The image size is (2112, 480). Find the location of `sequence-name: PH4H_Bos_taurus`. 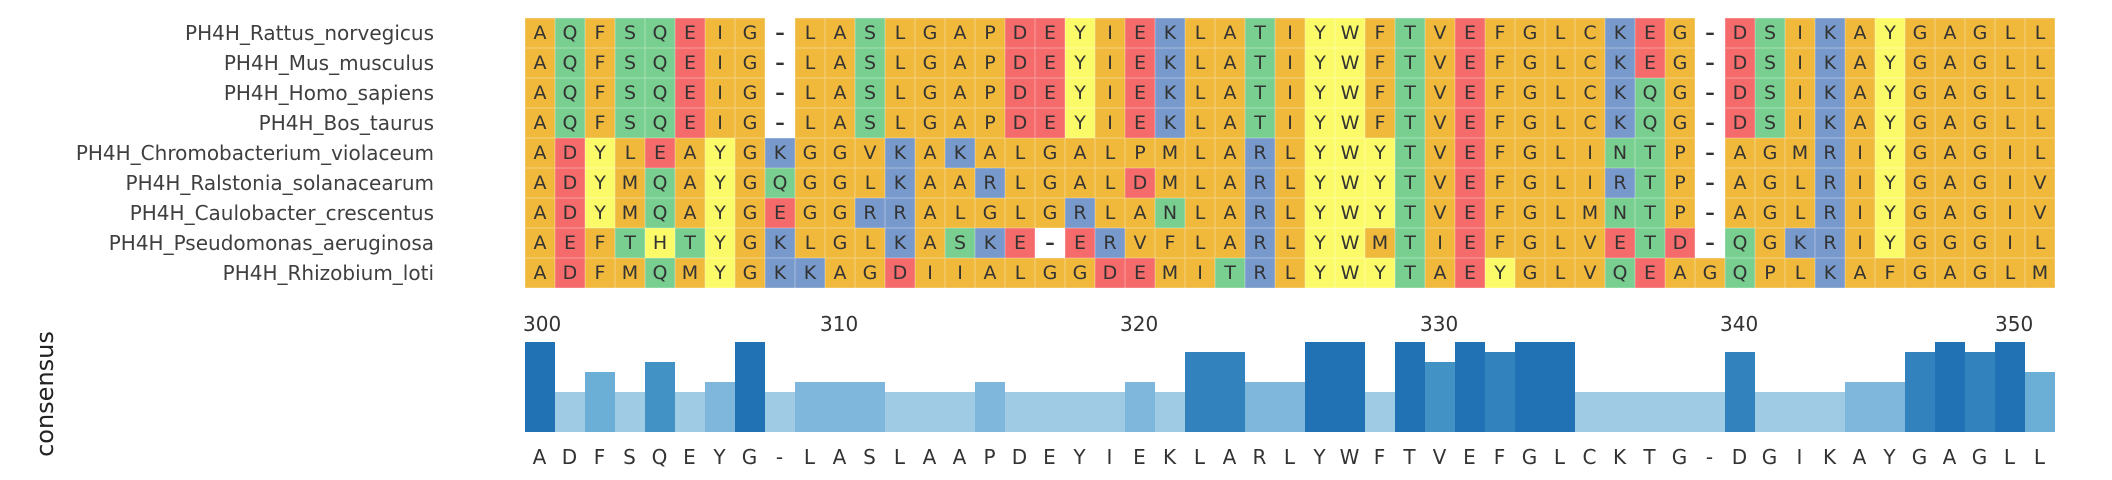

sequence-name: PH4H_Bos_taurus is located at coordinates (346, 123).